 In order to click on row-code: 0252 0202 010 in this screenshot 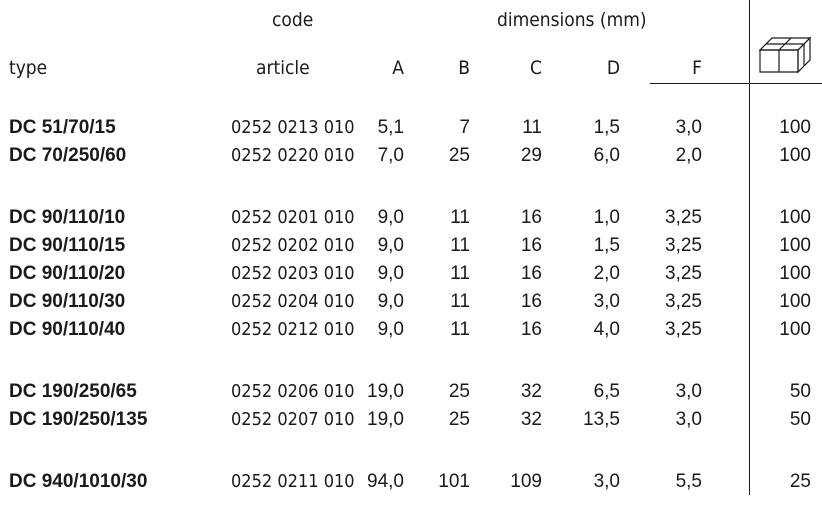, I will do `click(293, 245)`.